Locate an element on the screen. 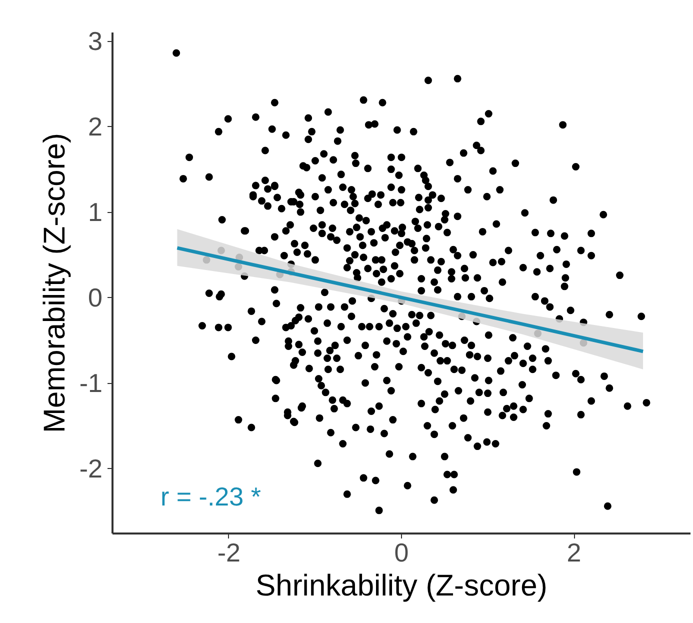 The image size is (693, 623). x-axis-title: Shrinkability (Z-score) is located at coordinates (402, 586).